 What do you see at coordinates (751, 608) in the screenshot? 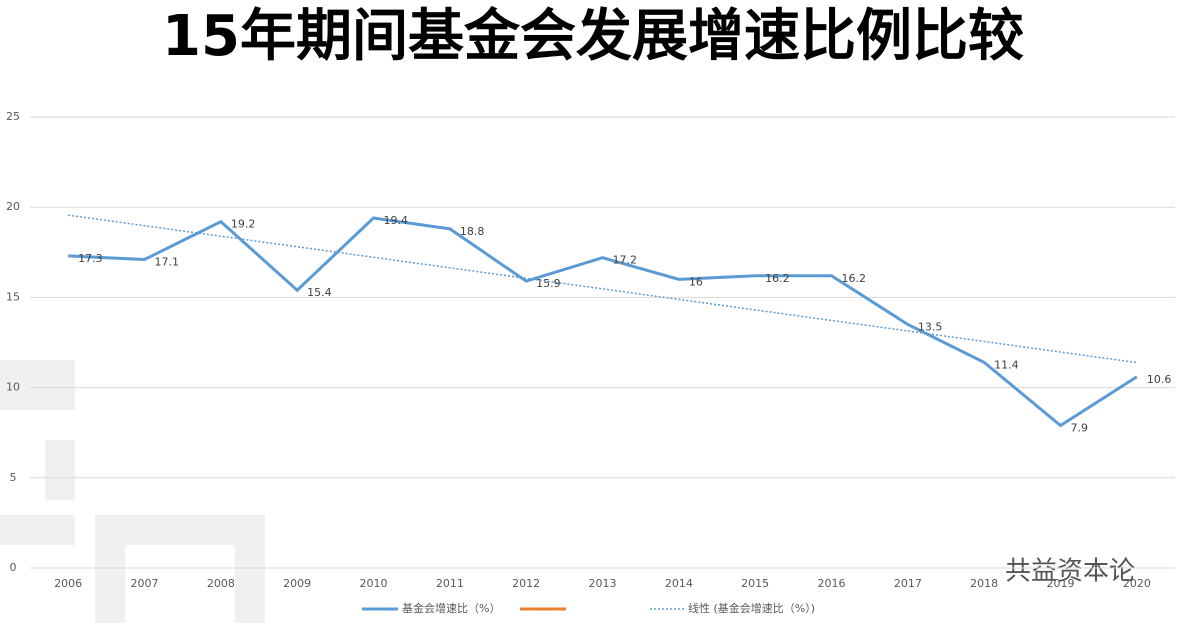
I see `legend-label: 线性 (基金会增速比（%）)` at bounding box center [751, 608].